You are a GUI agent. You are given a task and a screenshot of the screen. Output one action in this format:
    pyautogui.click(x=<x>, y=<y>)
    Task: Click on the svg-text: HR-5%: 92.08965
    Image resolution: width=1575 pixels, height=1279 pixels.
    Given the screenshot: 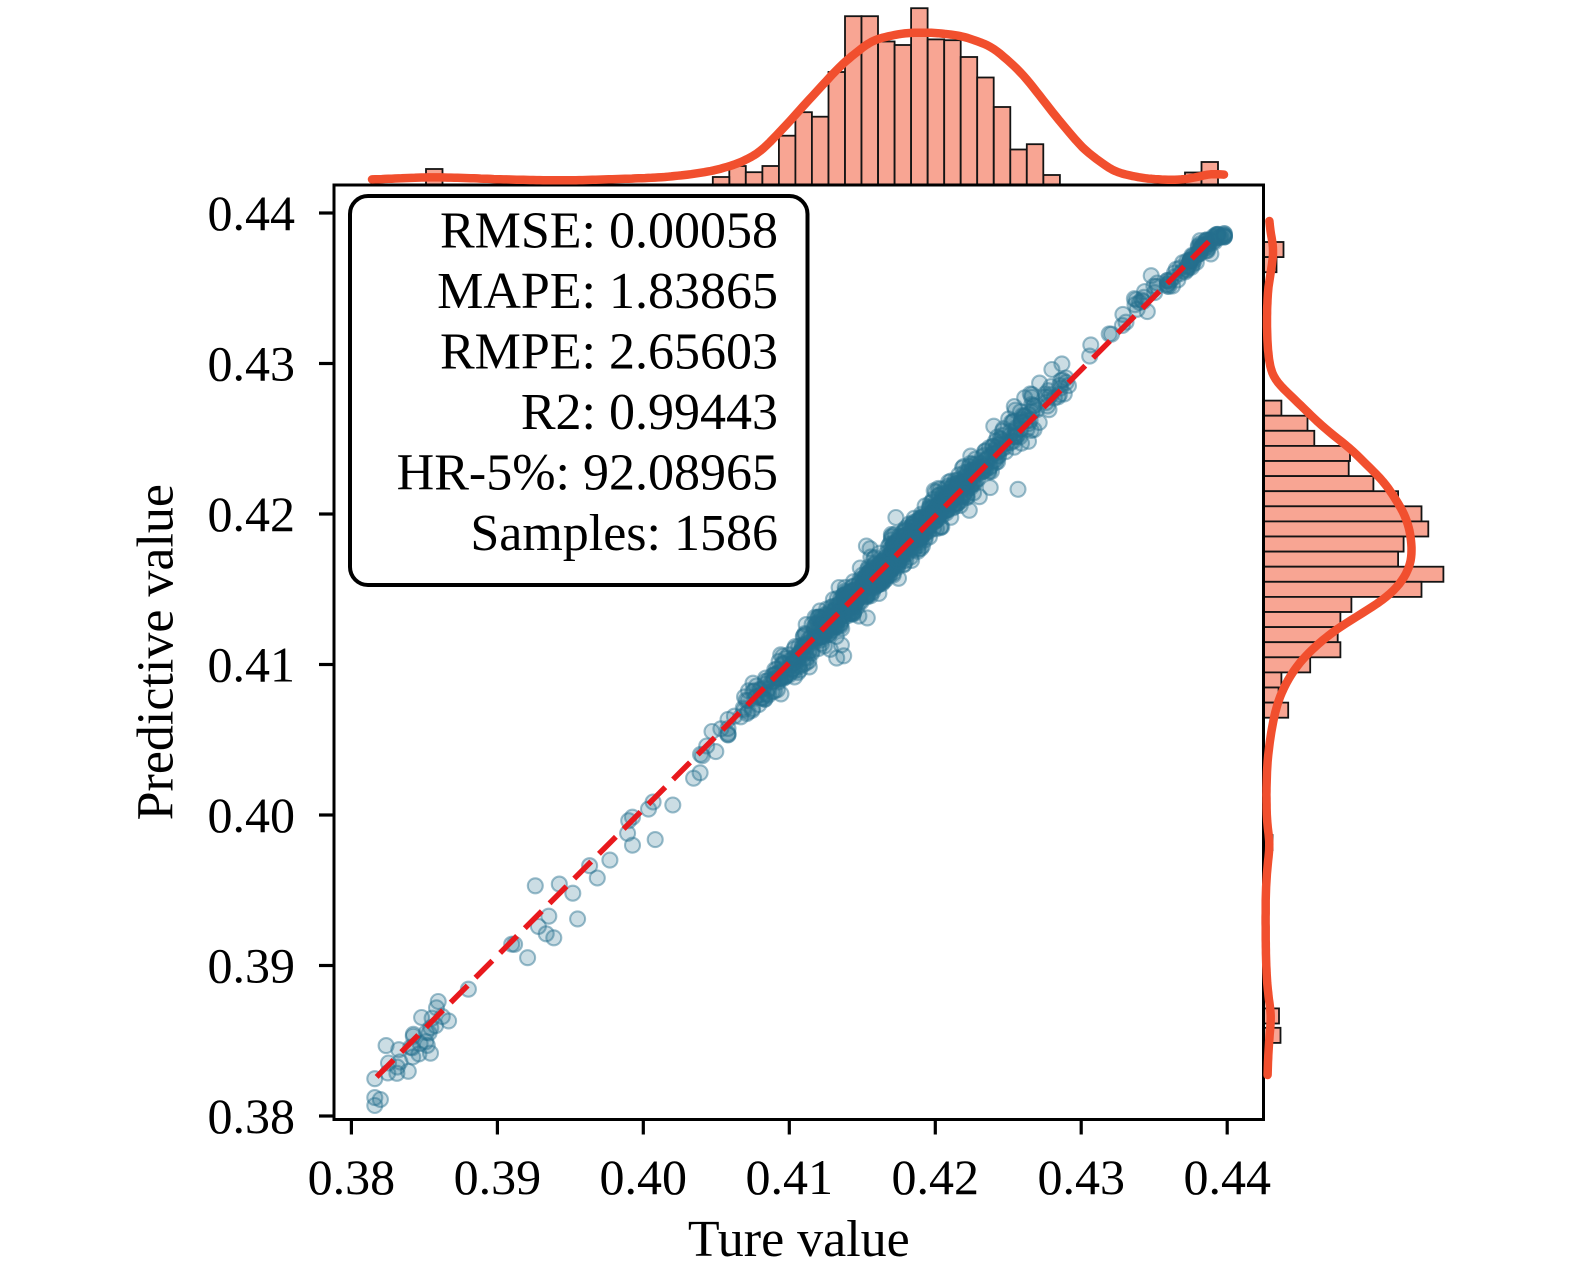 What is the action you would take?
    pyautogui.click(x=587, y=473)
    